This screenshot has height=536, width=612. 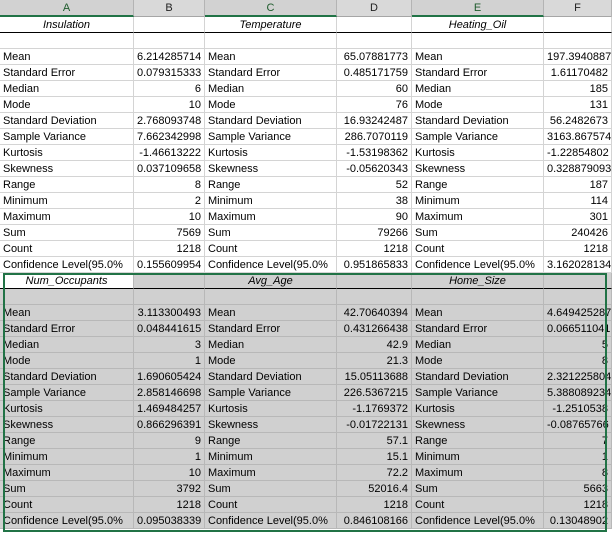 What do you see at coordinates (578, 169) in the screenshot?
I see `stat-value-cell: 0.328879093` at bounding box center [578, 169].